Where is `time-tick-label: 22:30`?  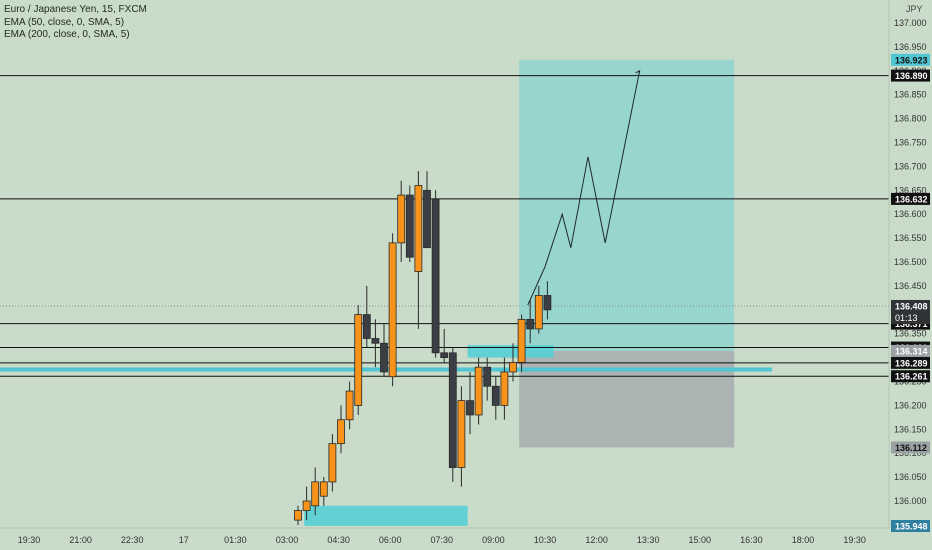
time-tick-label: 22:30 is located at coordinates (132, 540).